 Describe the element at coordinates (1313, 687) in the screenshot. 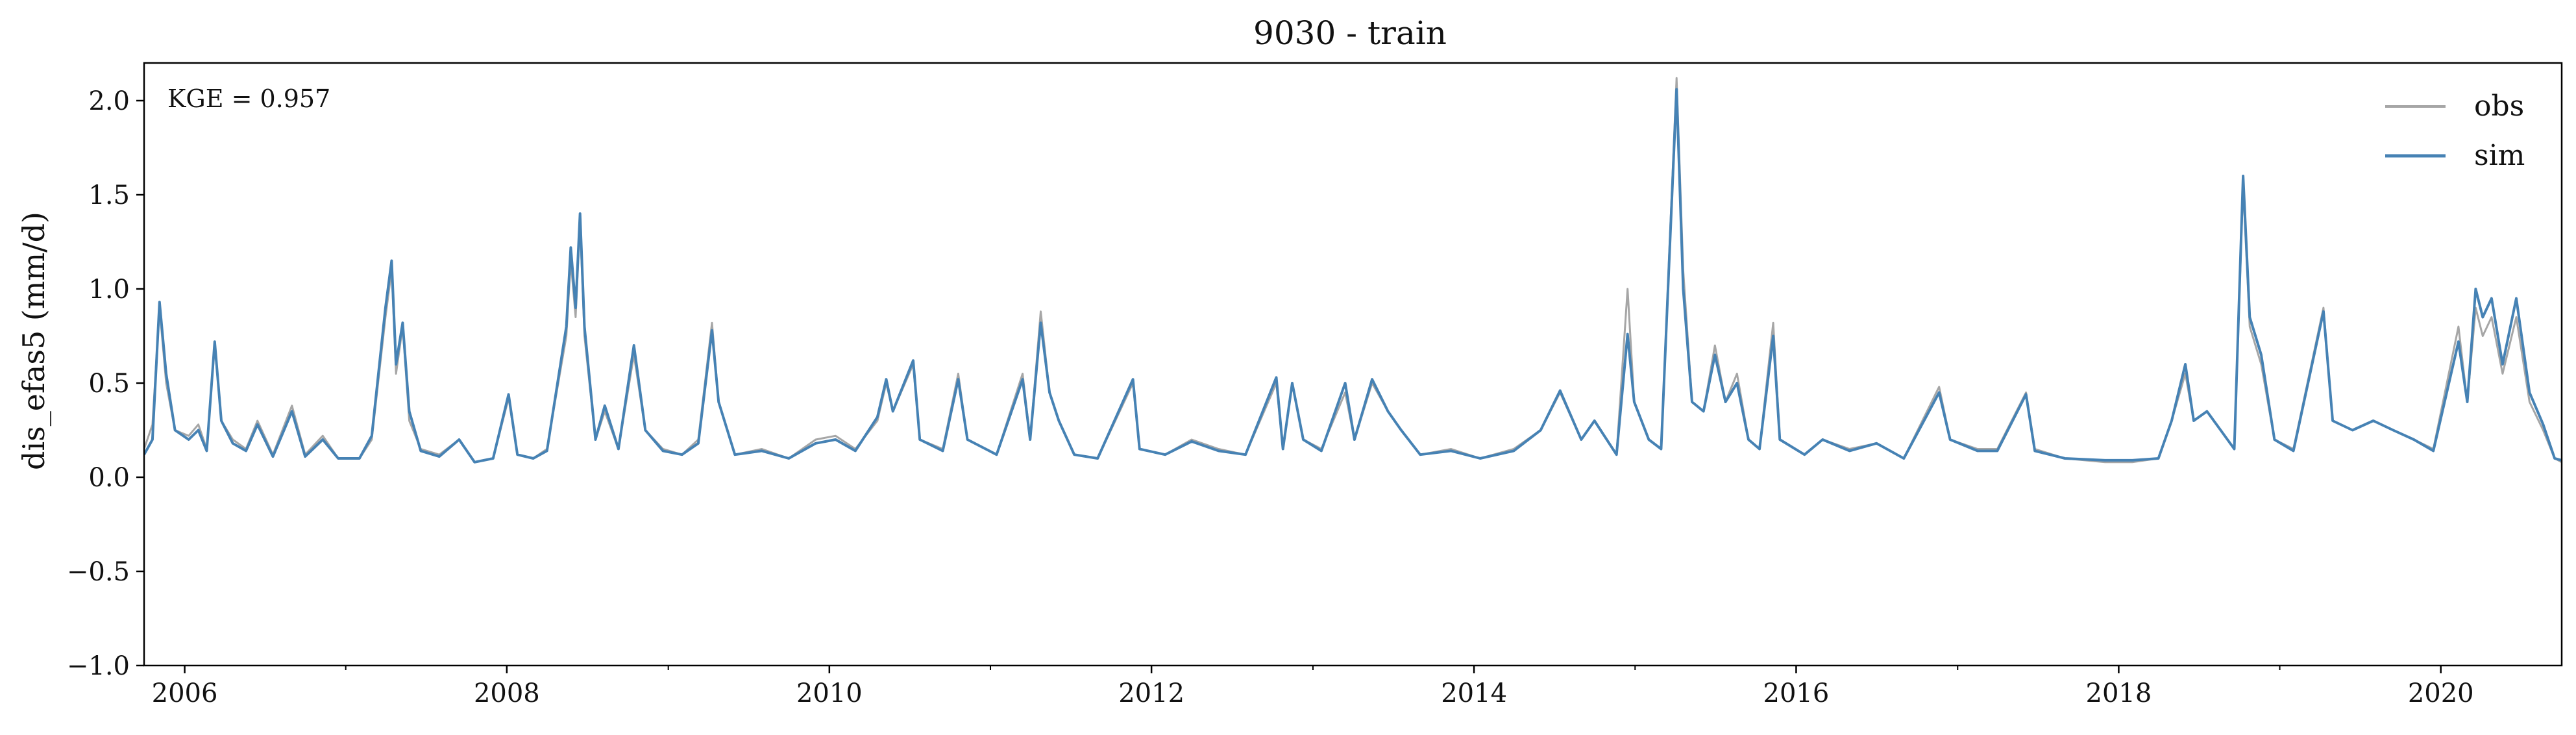

I see `x-axis: 2006 2008 2010 2012 2014 2016 2018 2020` at that location.